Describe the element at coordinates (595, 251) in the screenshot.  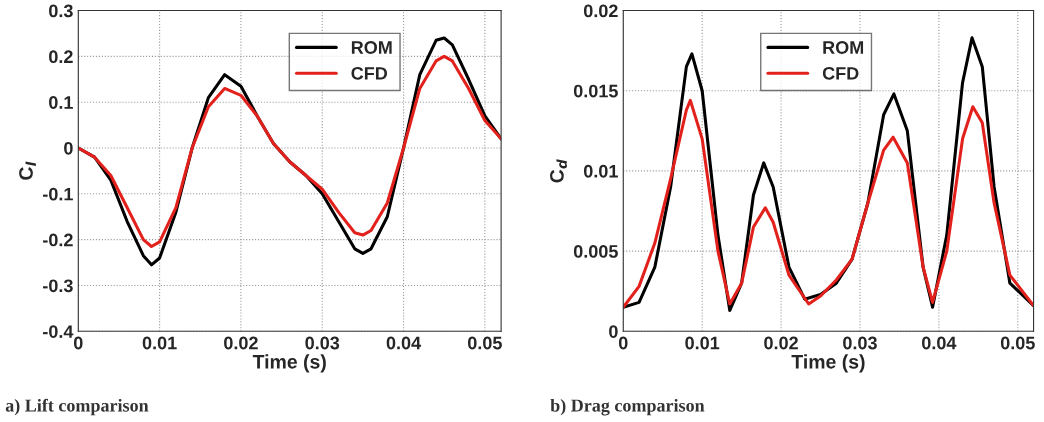
I see `y-tick-label: 0.005` at that location.